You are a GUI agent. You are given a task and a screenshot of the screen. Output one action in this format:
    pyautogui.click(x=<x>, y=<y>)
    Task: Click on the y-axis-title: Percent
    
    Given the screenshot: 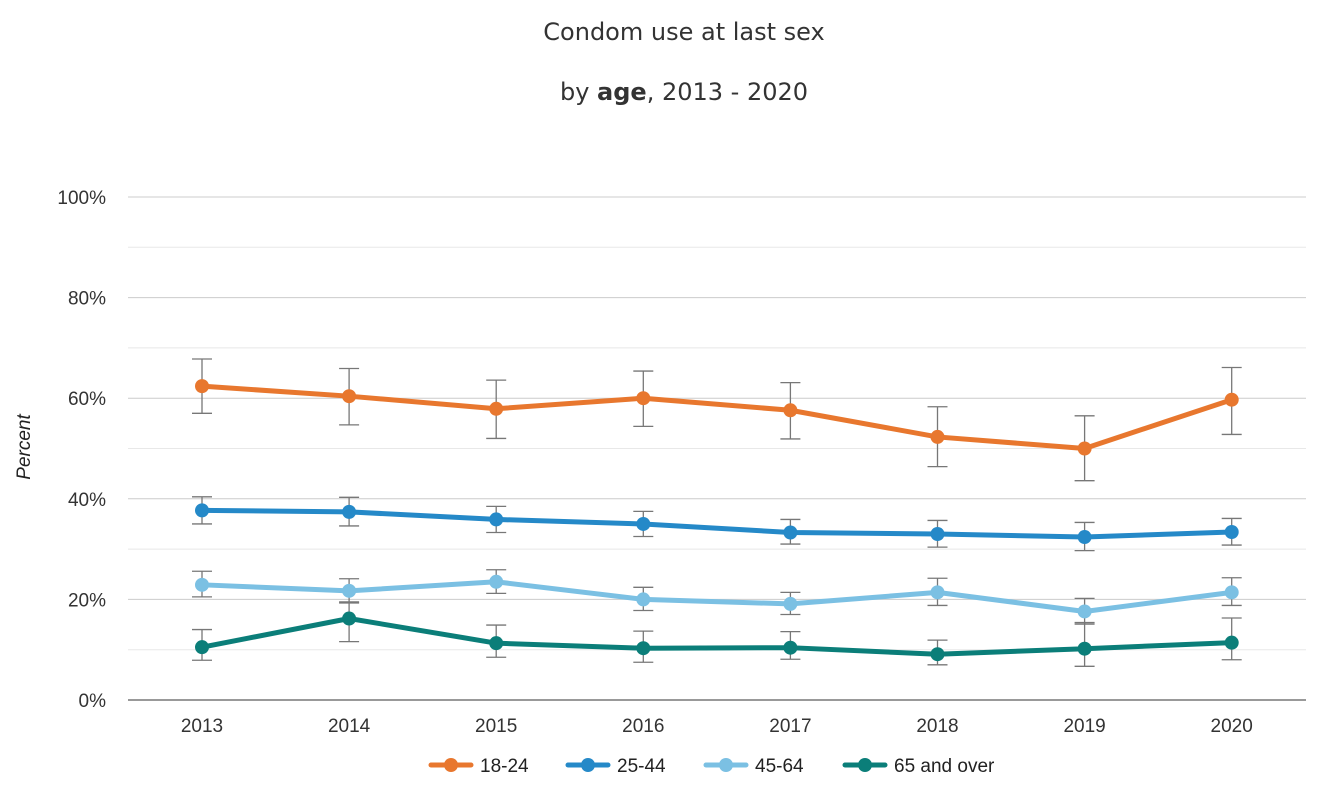 What is the action you would take?
    pyautogui.click(x=24, y=447)
    